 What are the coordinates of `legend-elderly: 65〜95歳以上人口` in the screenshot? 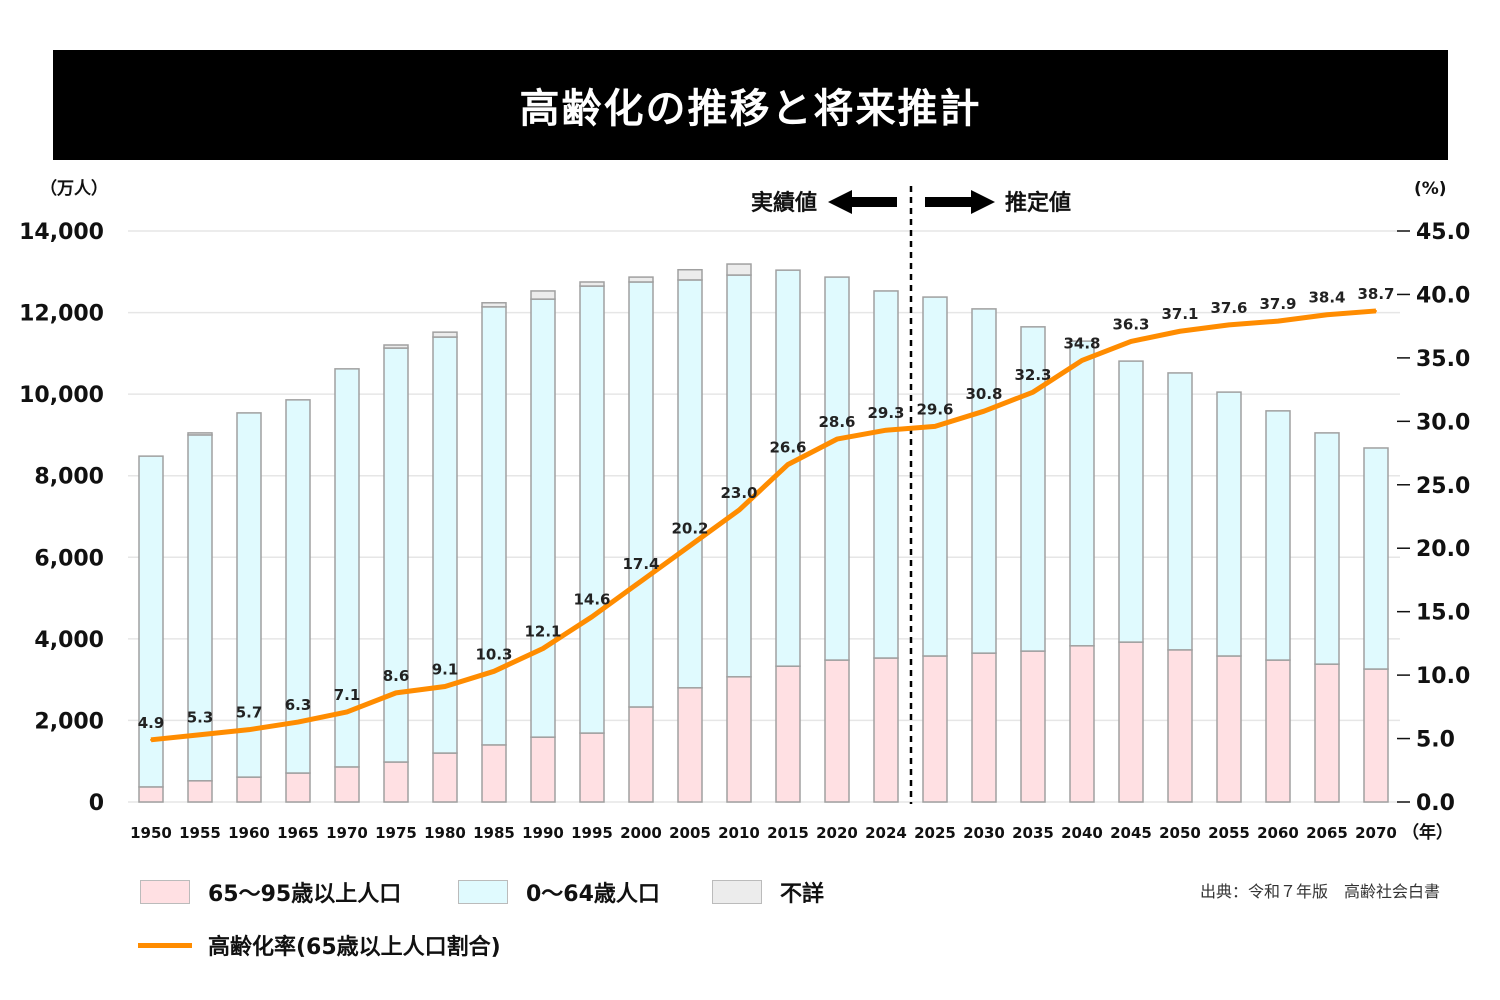 It's located at (270, 892).